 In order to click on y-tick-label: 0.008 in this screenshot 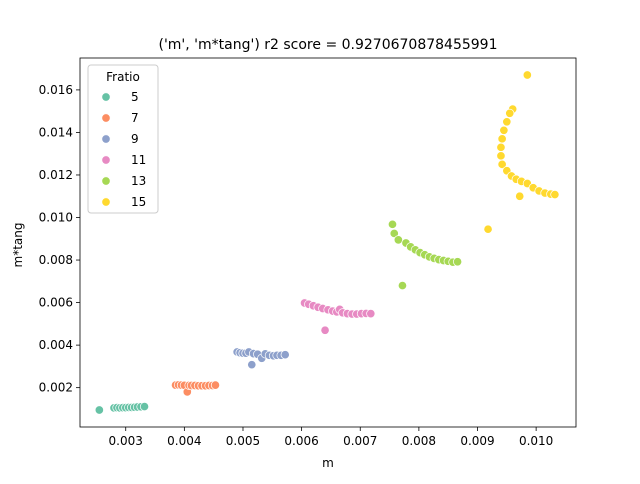, I will do `click(56, 260)`.